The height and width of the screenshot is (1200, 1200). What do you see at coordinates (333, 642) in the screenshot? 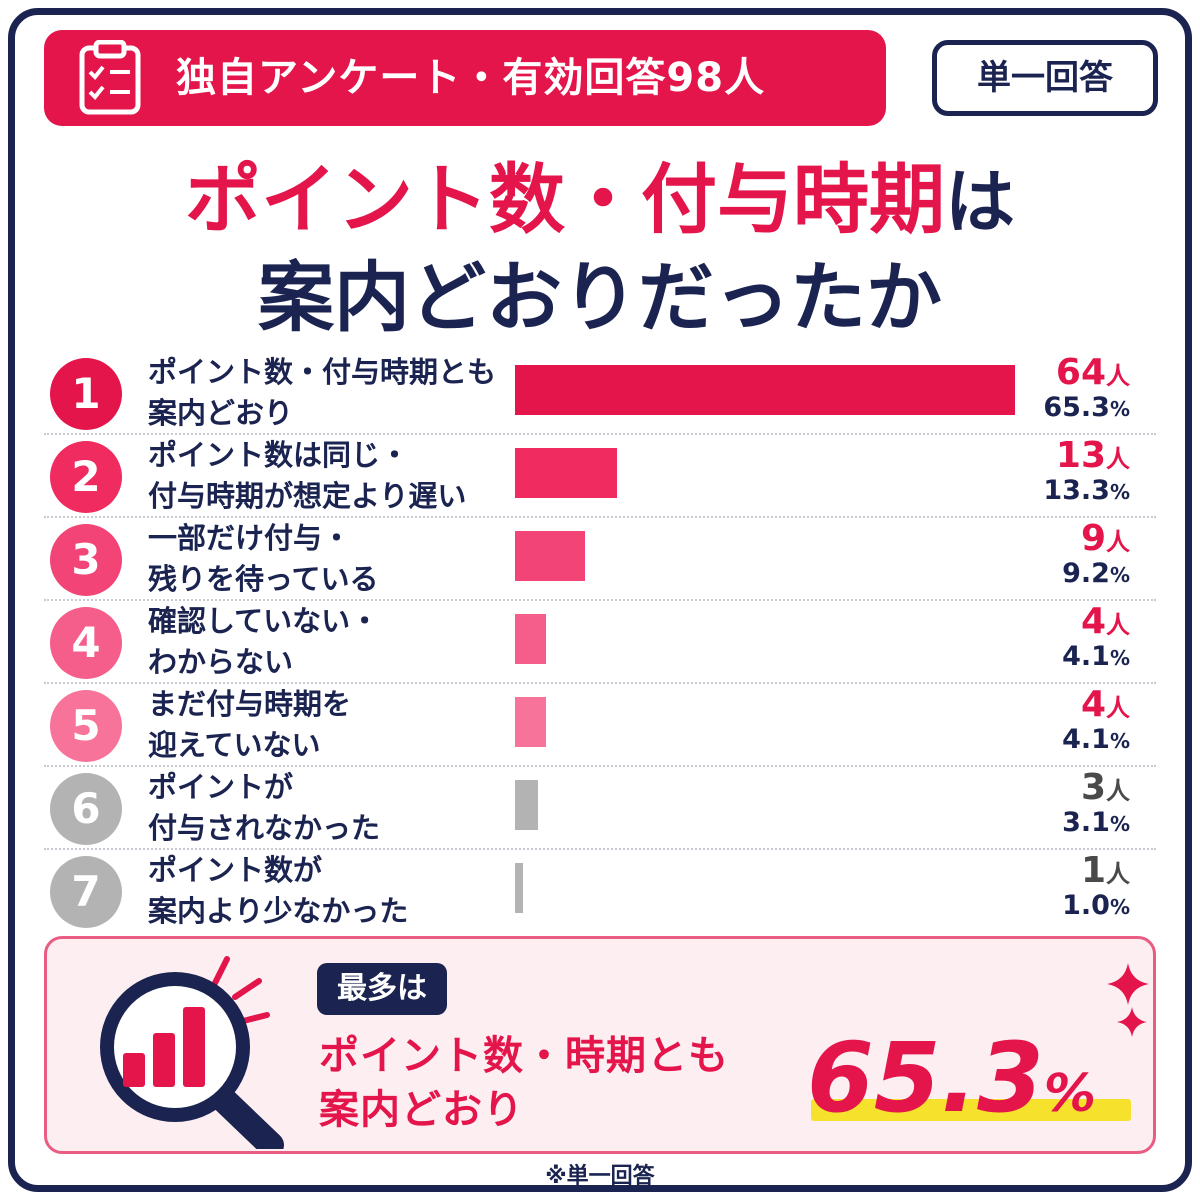
I see `category-label: 確認していない・ わからない` at bounding box center [333, 642].